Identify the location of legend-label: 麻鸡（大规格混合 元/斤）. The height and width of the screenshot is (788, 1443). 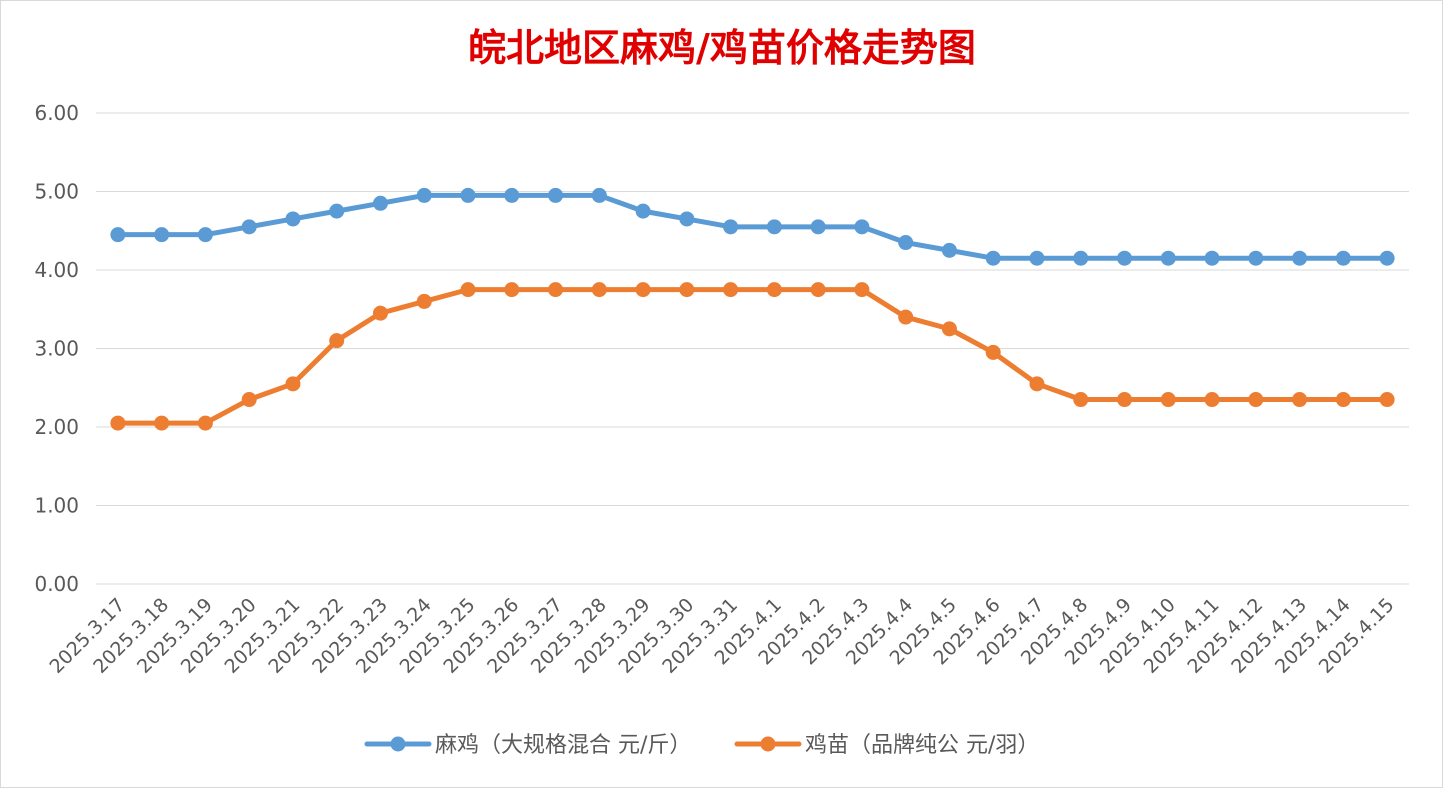
(563, 745).